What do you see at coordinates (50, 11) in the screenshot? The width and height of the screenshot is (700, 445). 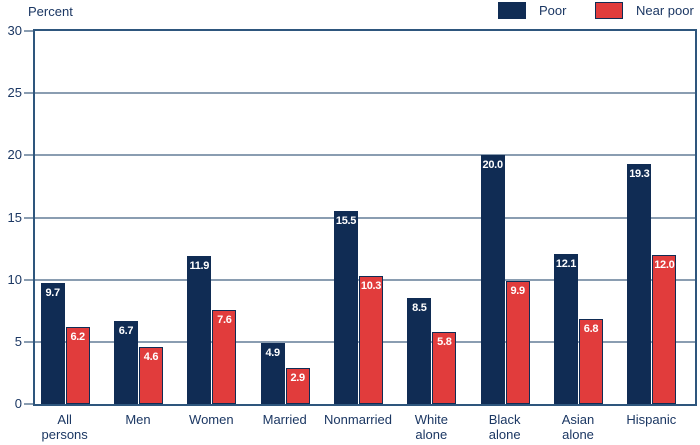 I see `y-axis-title: Percent` at bounding box center [50, 11].